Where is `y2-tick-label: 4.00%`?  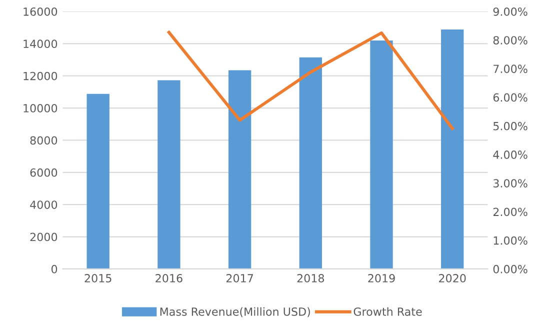 y2-tick-label: 4.00% is located at coordinates (510, 154).